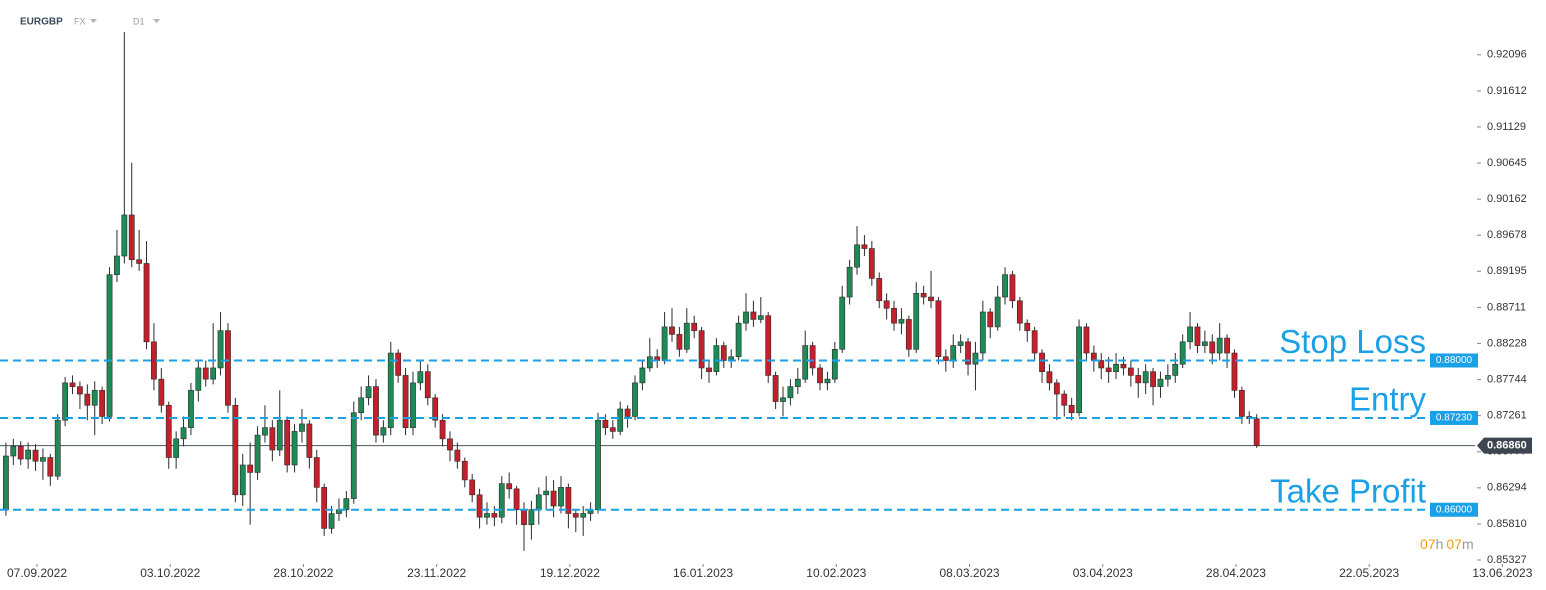 This screenshot has width=1546, height=590. Describe the element at coordinates (1352, 341) in the screenshot. I see `level-name: Stop Loss` at that location.